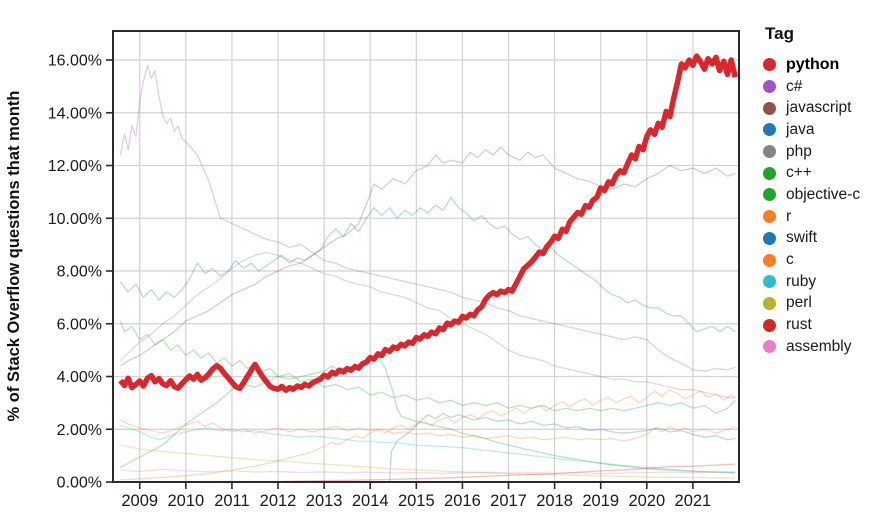 The height and width of the screenshot is (525, 890). Describe the element at coordinates (75, 219) in the screenshot. I see `y-tick-label: 10.00%` at that location.